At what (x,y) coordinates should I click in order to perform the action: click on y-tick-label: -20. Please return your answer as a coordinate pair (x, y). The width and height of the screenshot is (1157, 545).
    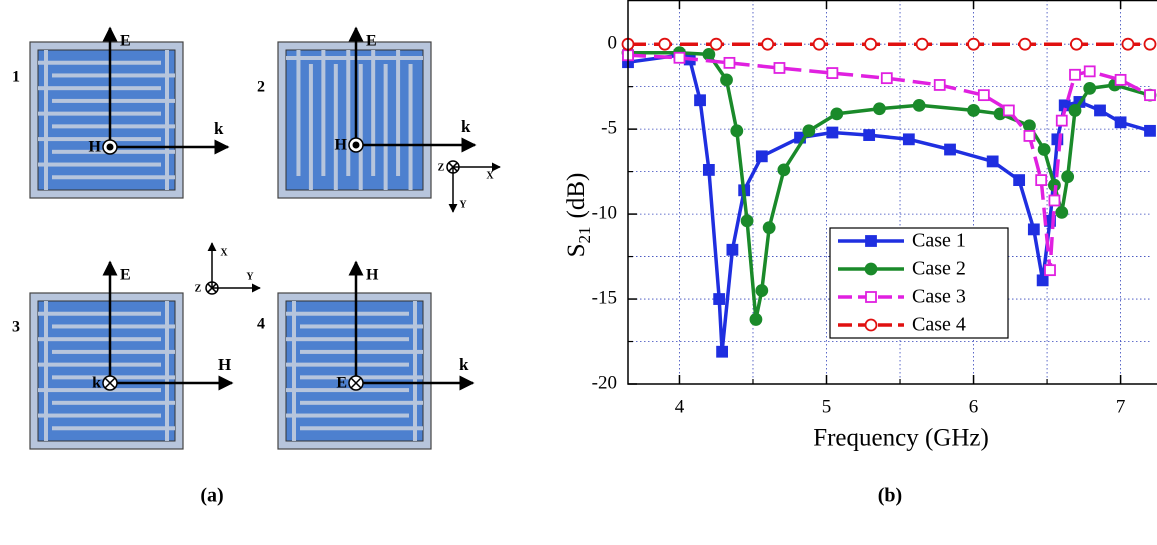
    Looking at the image, I should click on (604, 382).